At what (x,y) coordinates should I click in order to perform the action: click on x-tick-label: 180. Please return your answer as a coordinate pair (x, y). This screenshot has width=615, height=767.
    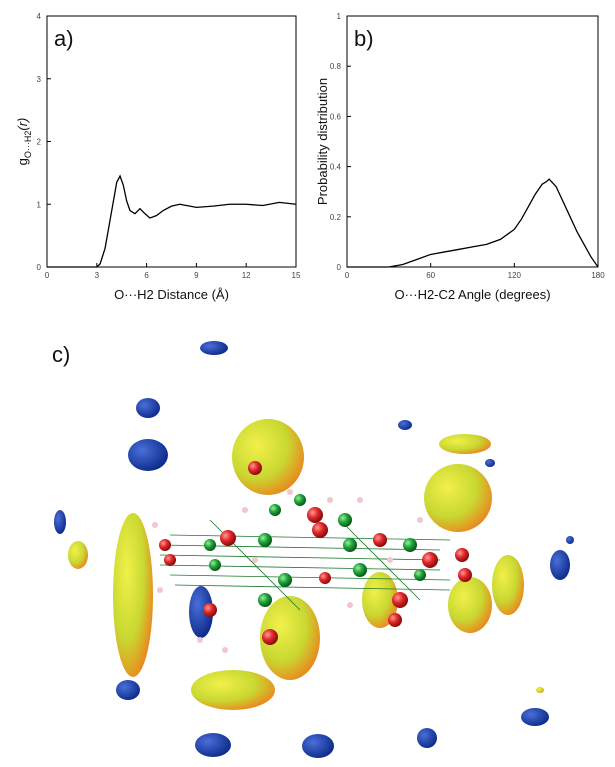
    Looking at the image, I should click on (598, 275).